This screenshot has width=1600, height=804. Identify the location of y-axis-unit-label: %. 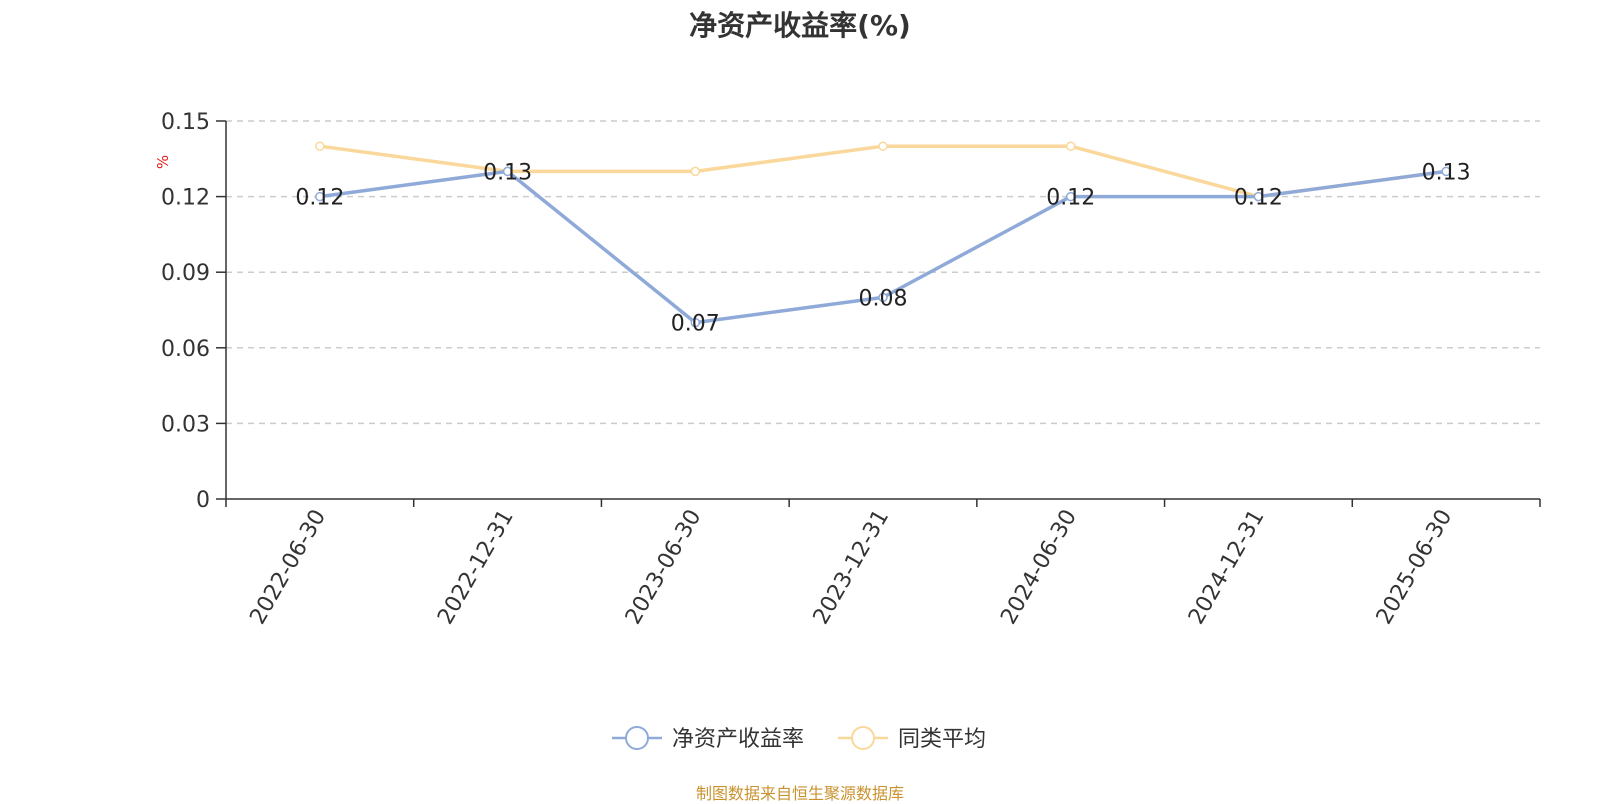
(163, 162).